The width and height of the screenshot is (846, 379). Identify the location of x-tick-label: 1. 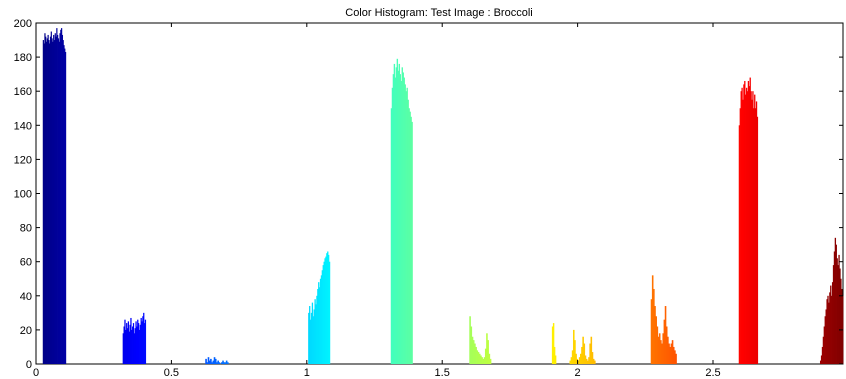
(307, 373).